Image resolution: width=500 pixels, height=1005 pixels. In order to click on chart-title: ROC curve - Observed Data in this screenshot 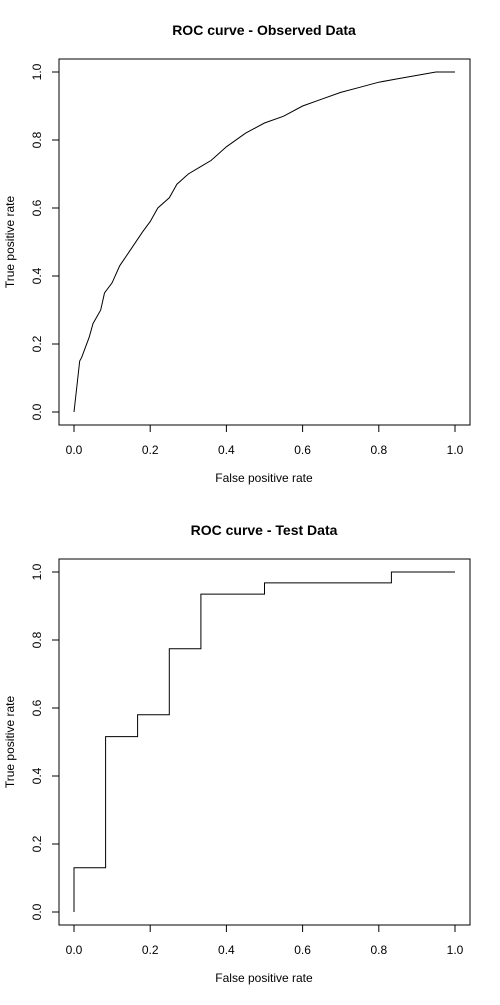, I will do `click(264, 30)`.